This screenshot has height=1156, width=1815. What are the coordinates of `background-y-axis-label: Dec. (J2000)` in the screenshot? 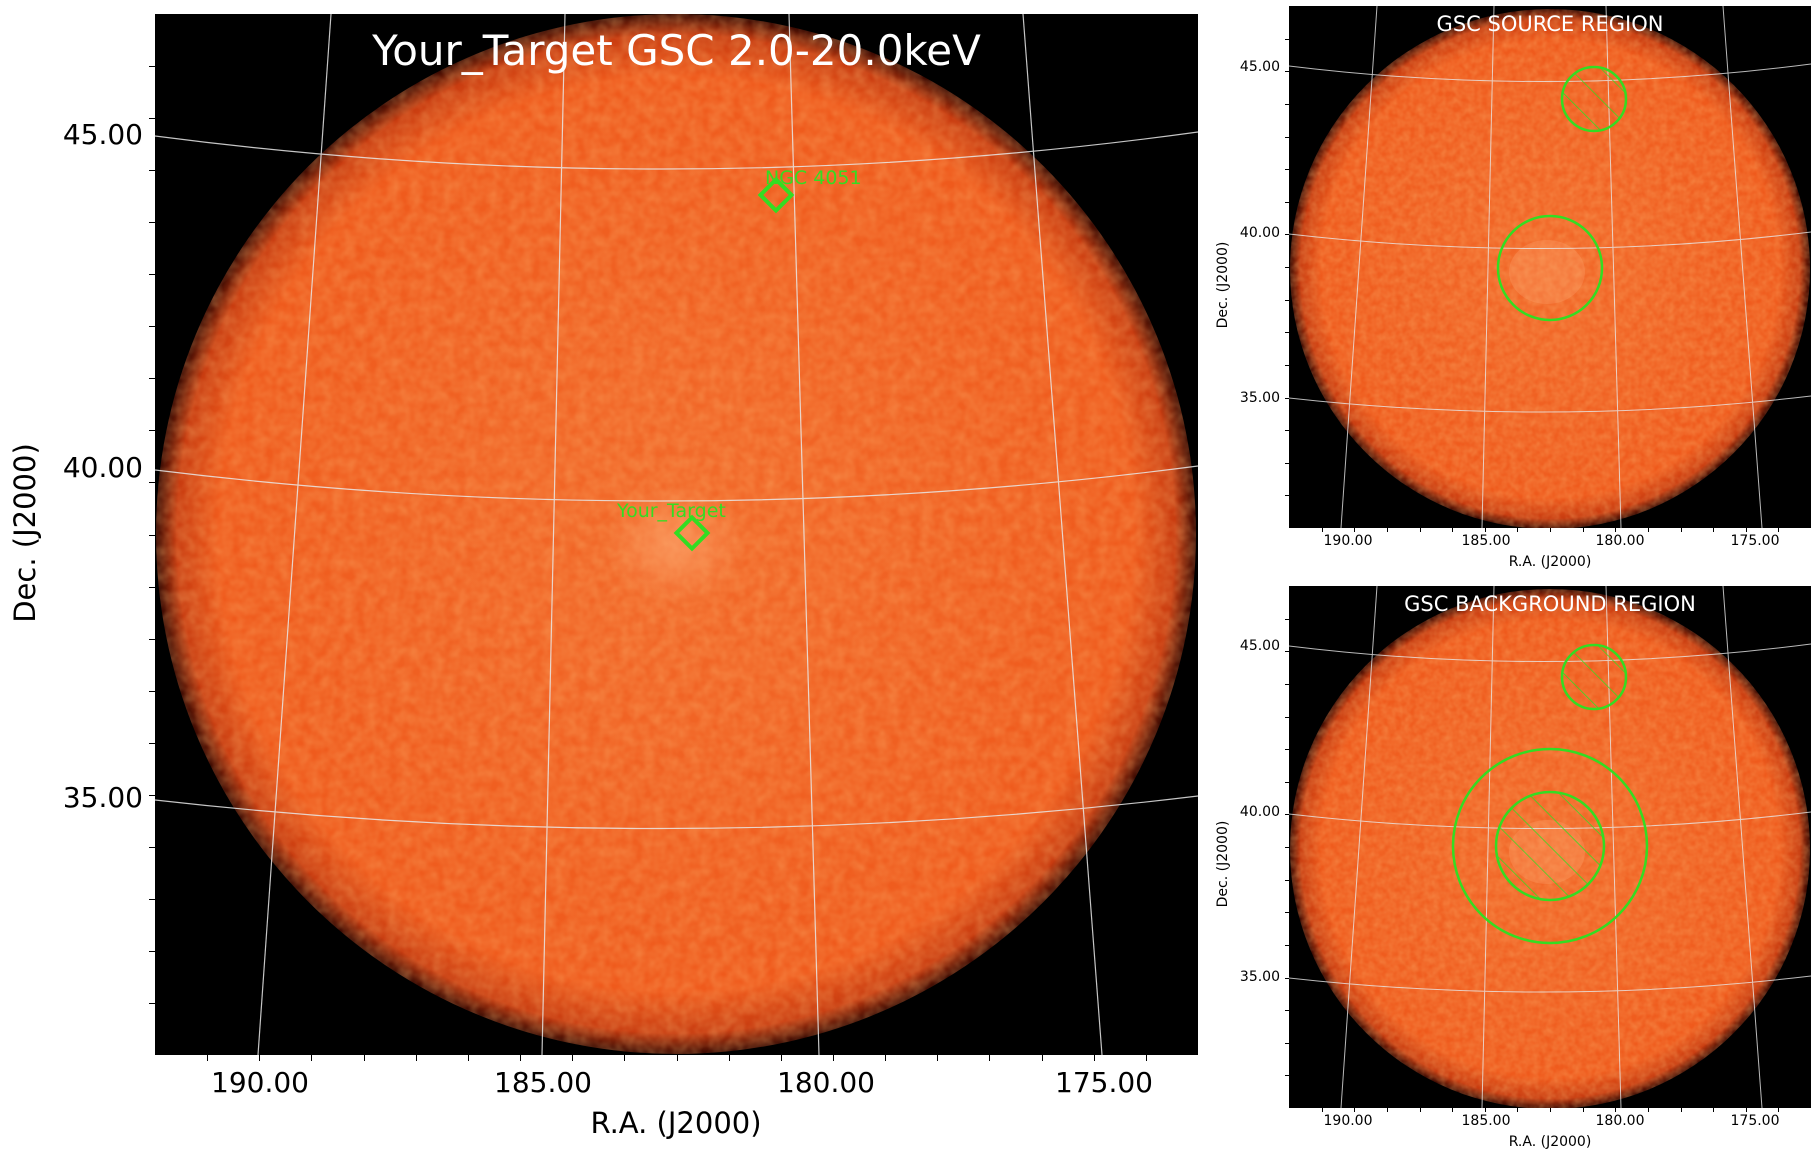 It's located at (1223, 864).